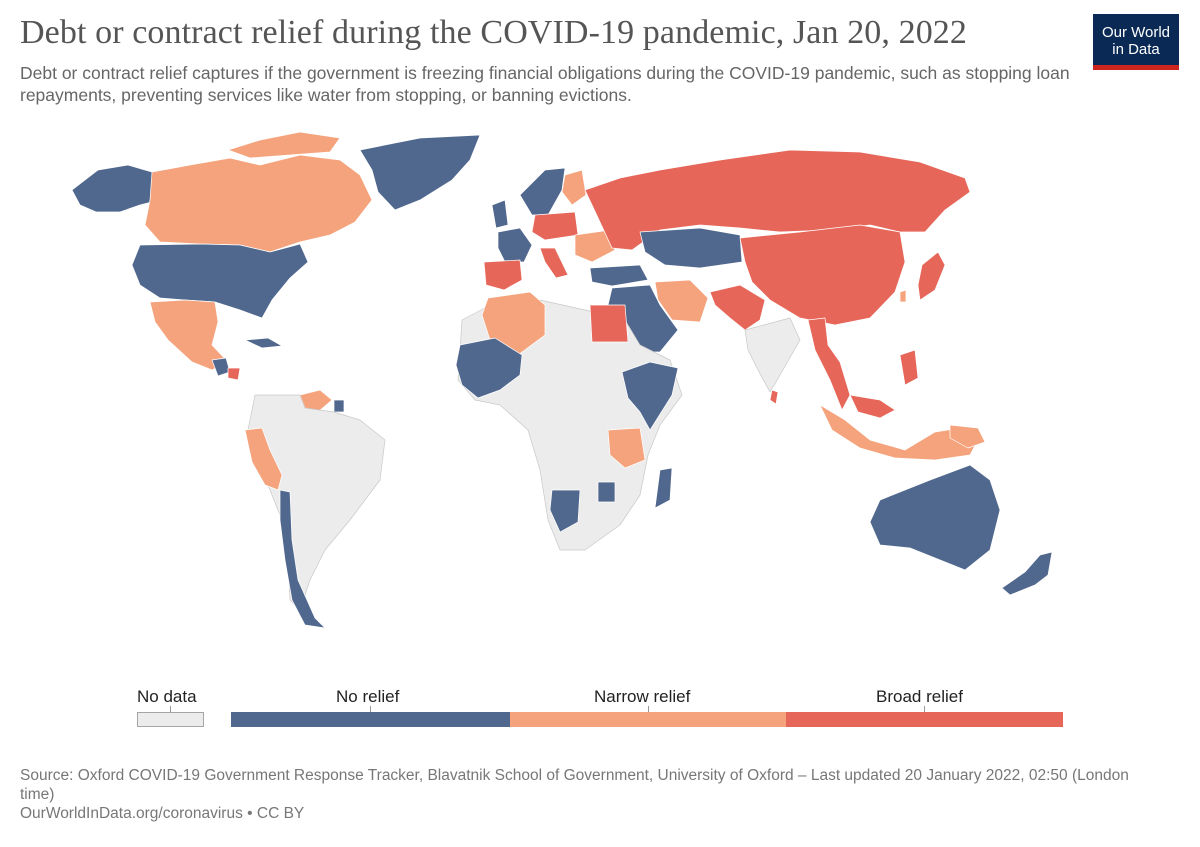 Image resolution: width=1200 pixels, height=847 pixels. What do you see at coordinates (663, 488) in the screenshot?
I see `country-madagascar` at bounding box center [663, 488].